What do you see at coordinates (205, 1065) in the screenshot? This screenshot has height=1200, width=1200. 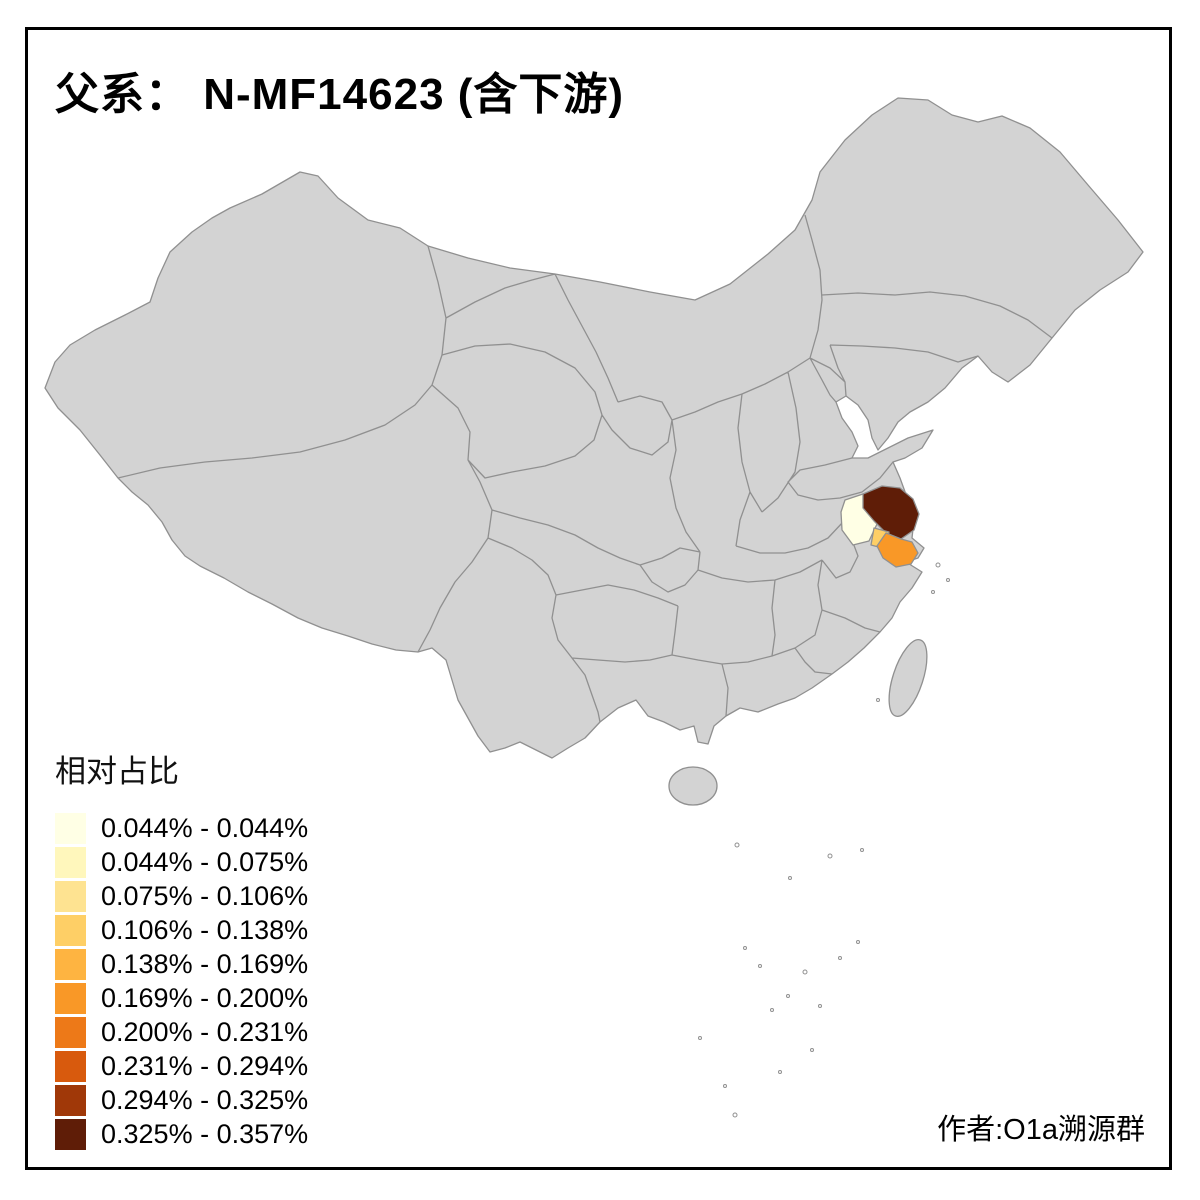 I see `legend-label: 0.231% - 0.294%` at bounding box center [205, 1065].